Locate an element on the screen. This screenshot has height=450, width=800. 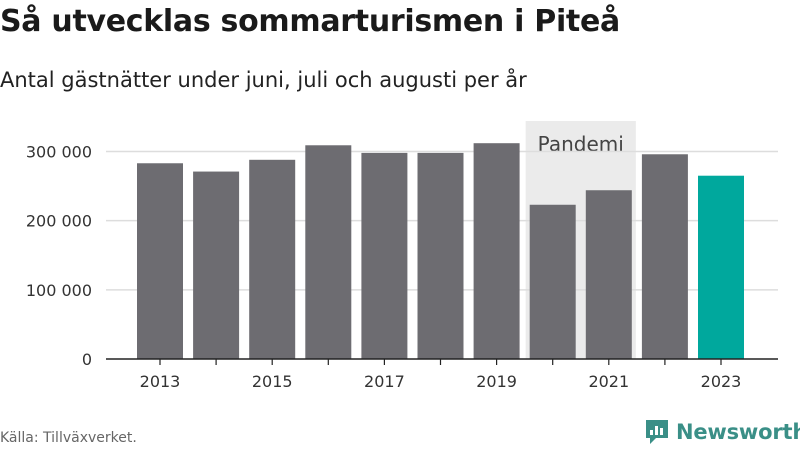
bar-2014 is located at coordinates (216, 265).